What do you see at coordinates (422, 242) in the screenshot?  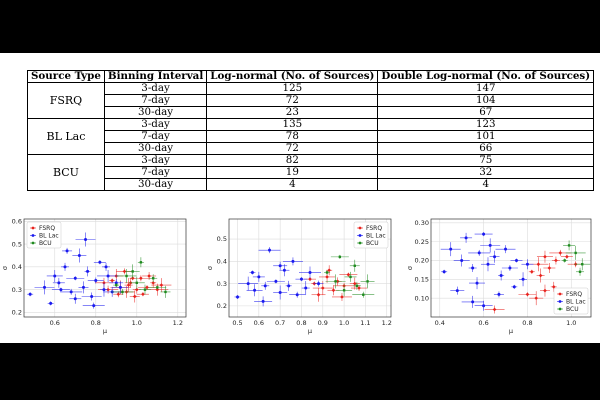 I see `y-tick-label: 0.25` at bounding box center [422, 242].